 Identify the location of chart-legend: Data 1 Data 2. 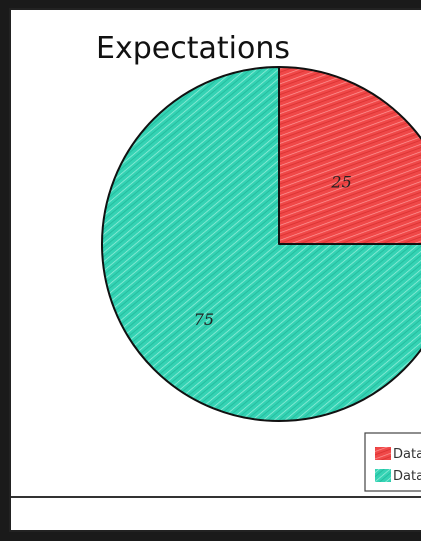
(392, 462).